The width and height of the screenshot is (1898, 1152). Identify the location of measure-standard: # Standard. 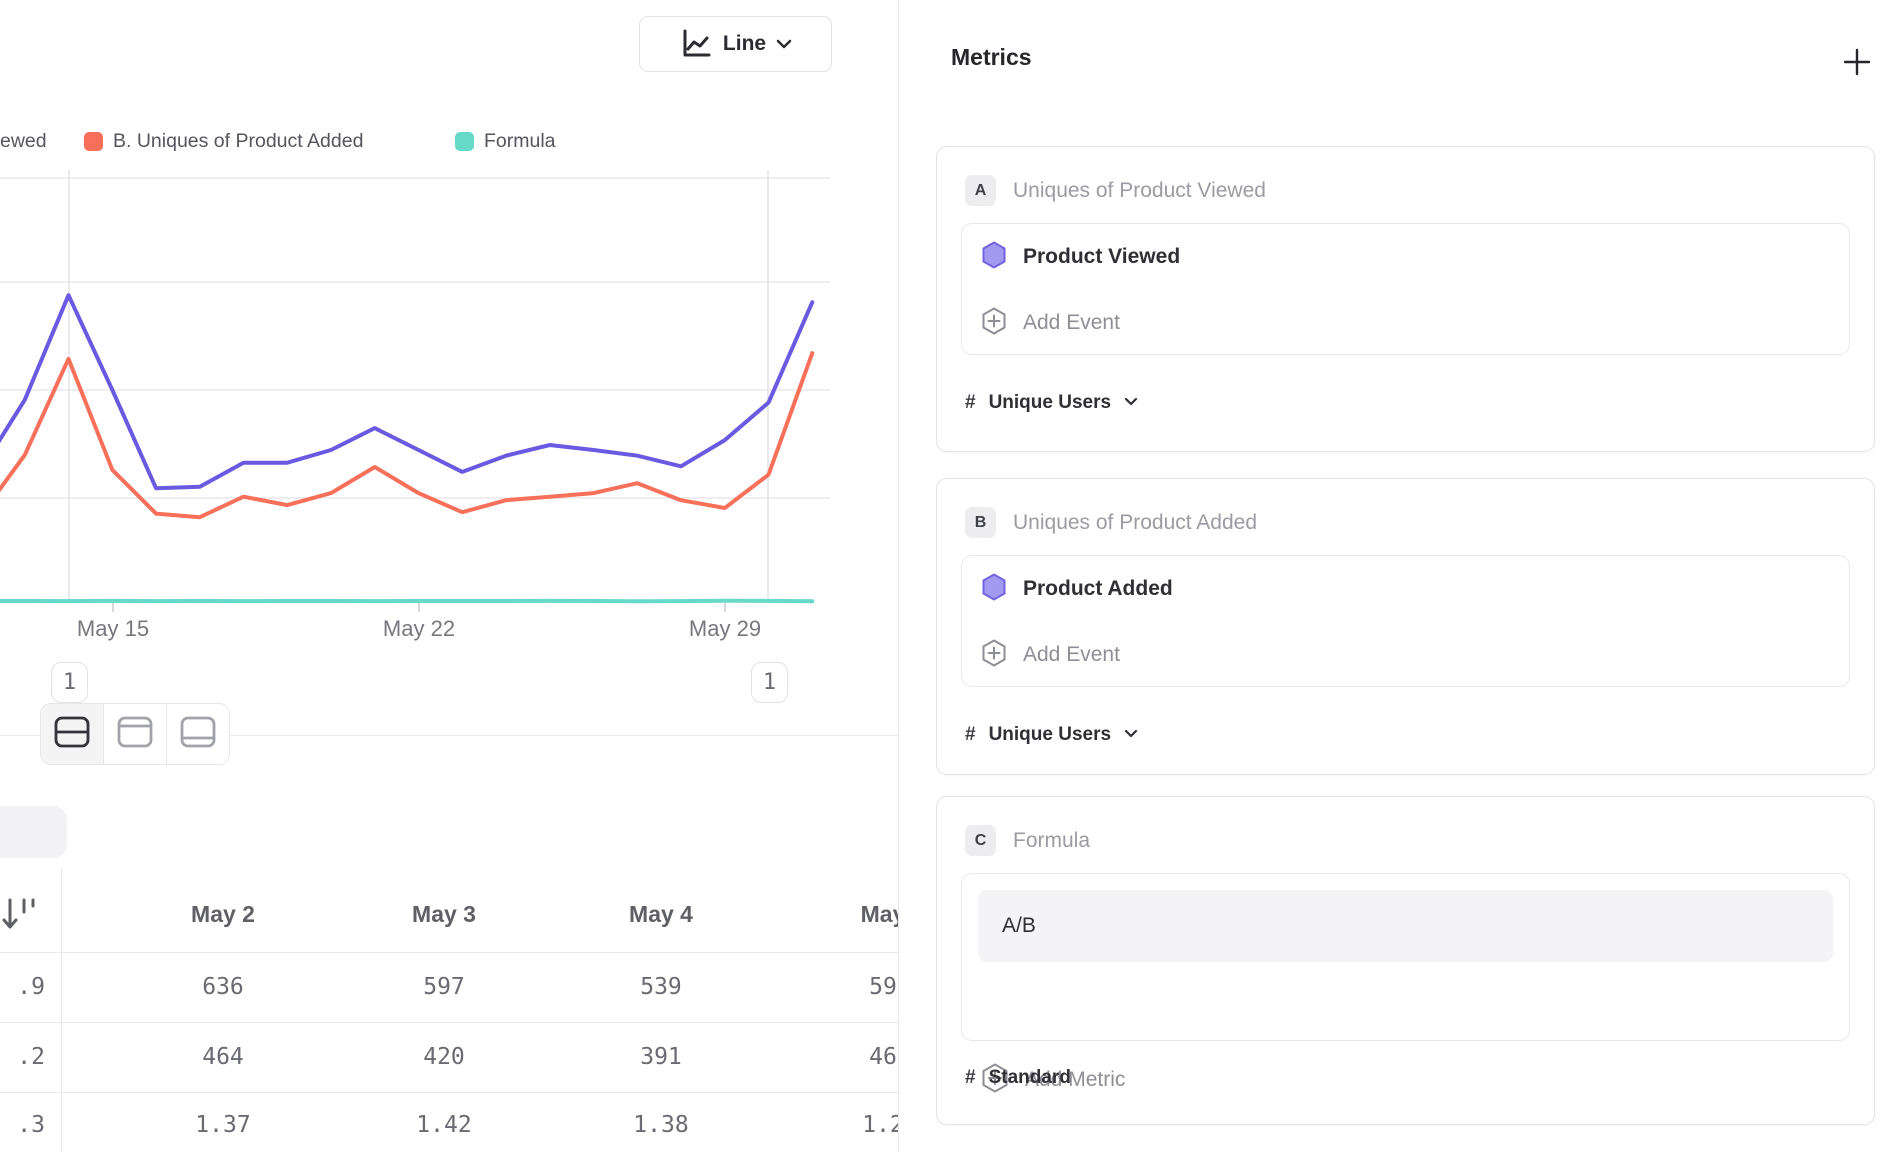
(1018, 1077).